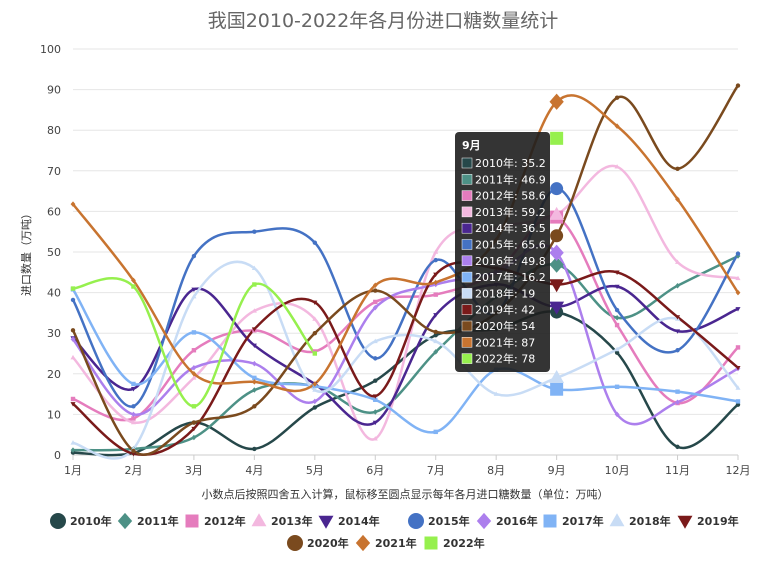  I want to click on legend-item-2015年: 2015年, so click(439, 521).